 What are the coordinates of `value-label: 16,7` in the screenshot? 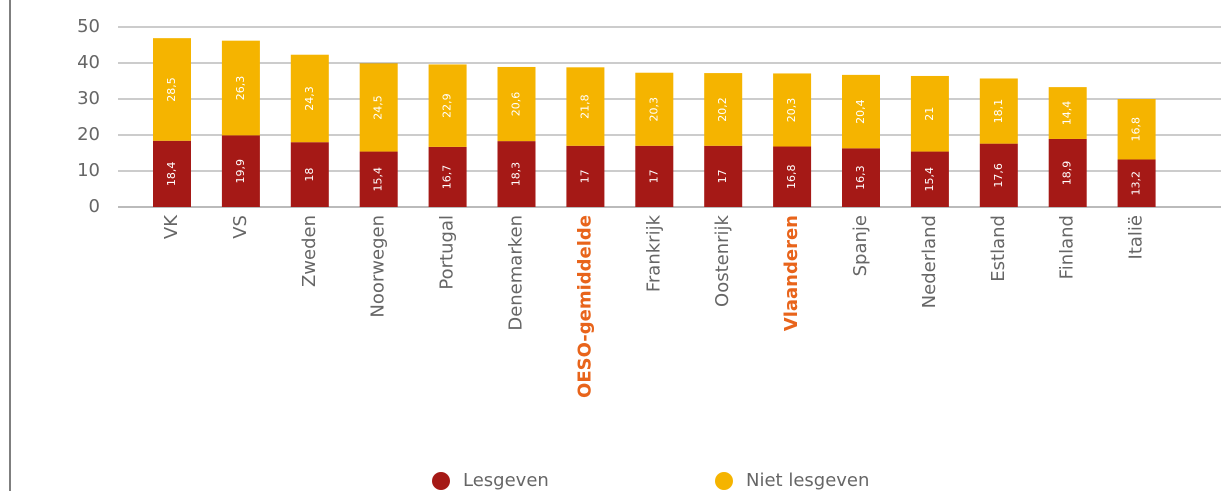 It's located at (447, 177).